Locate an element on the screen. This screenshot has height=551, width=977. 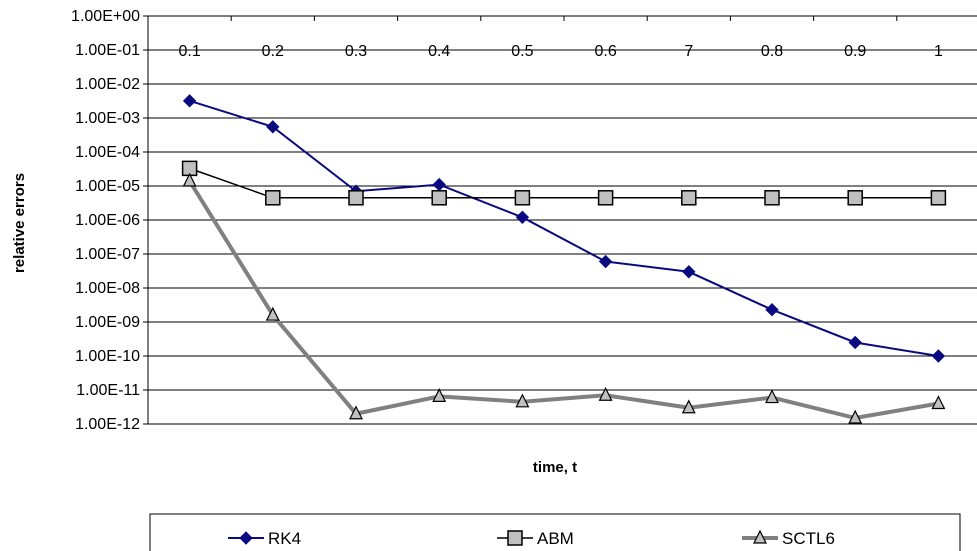
legend-item-sctl6: SCTL6 is located at coordinates (788, 538).